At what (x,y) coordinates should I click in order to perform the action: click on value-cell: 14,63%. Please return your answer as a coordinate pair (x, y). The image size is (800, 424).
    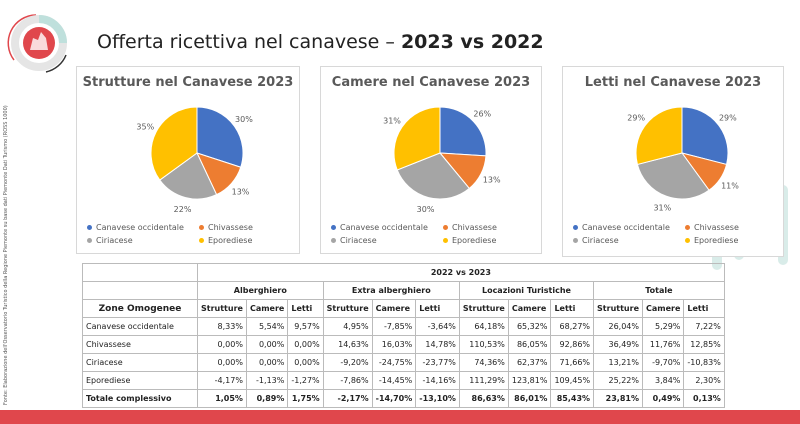
    Looking at the image, I should click on (347, 344).